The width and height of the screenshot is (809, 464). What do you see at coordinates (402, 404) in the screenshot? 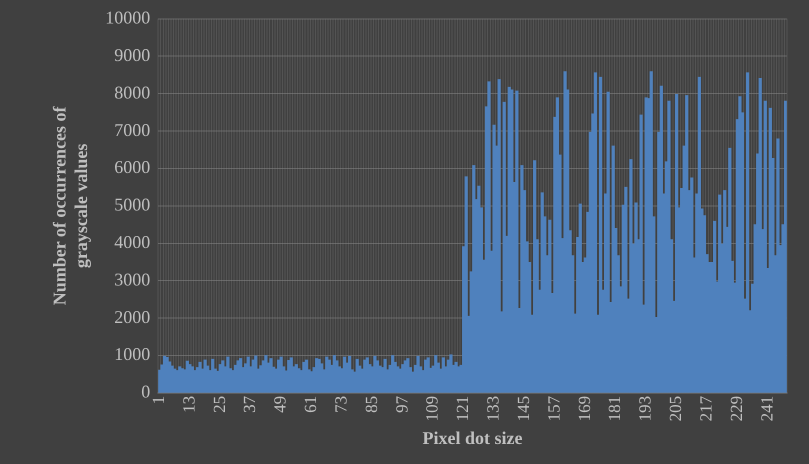
I see `x-tick-label: 97` at bounding box center [402, 404].